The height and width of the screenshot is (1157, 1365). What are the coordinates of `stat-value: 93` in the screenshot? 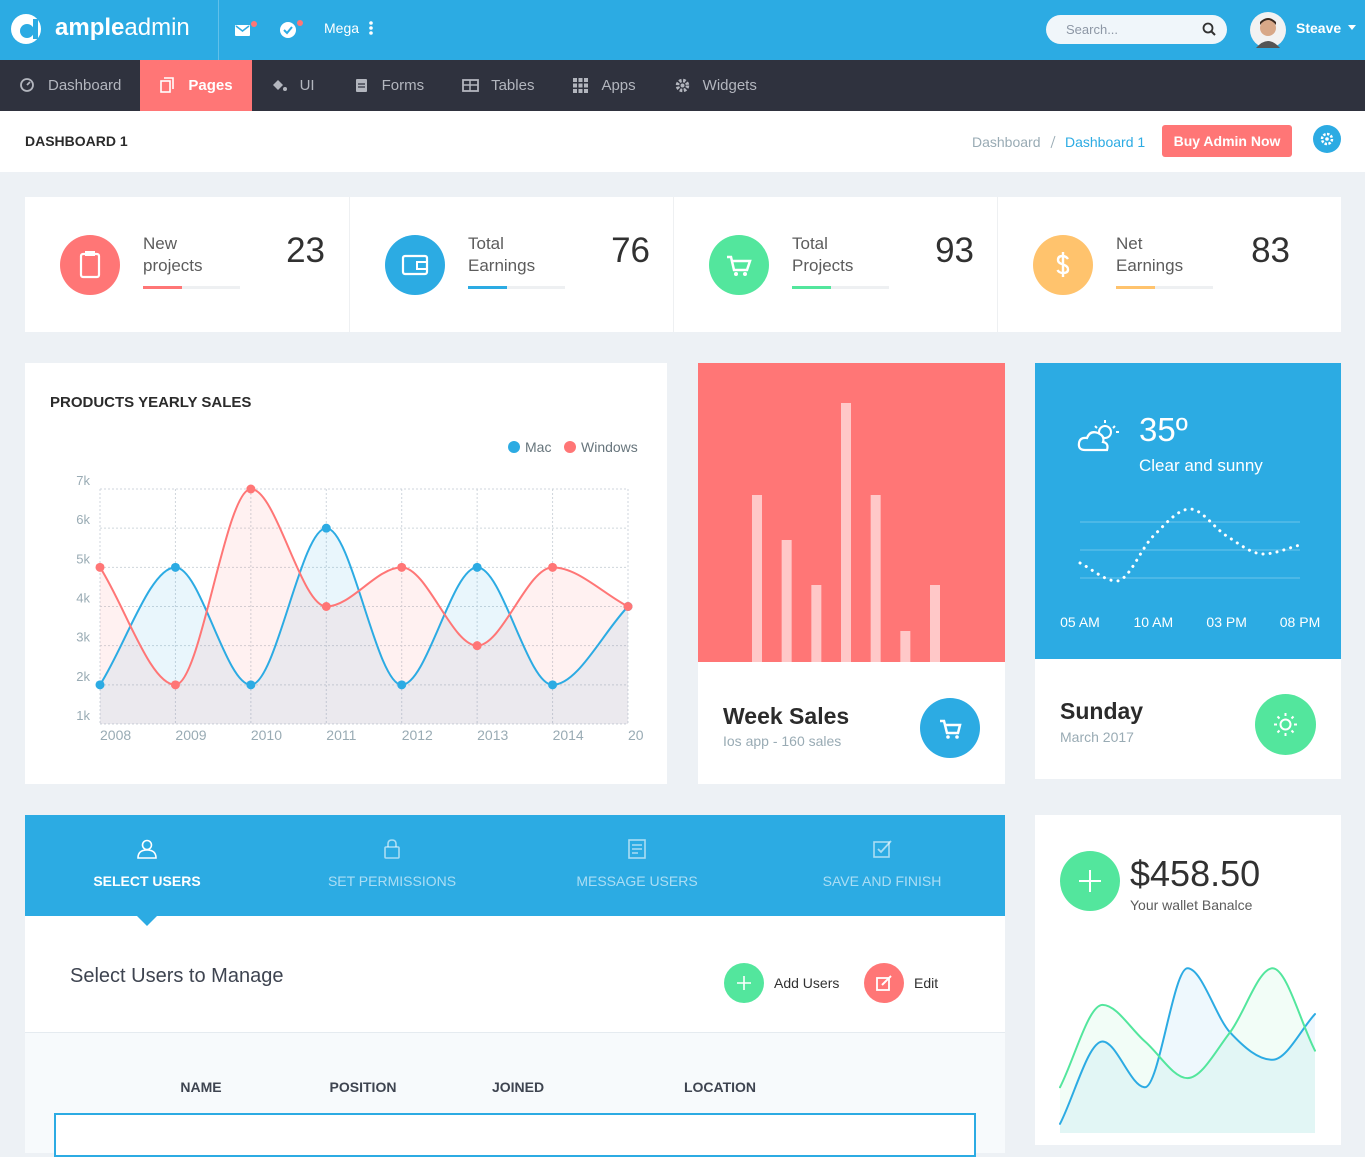 It's located at (954, 250).